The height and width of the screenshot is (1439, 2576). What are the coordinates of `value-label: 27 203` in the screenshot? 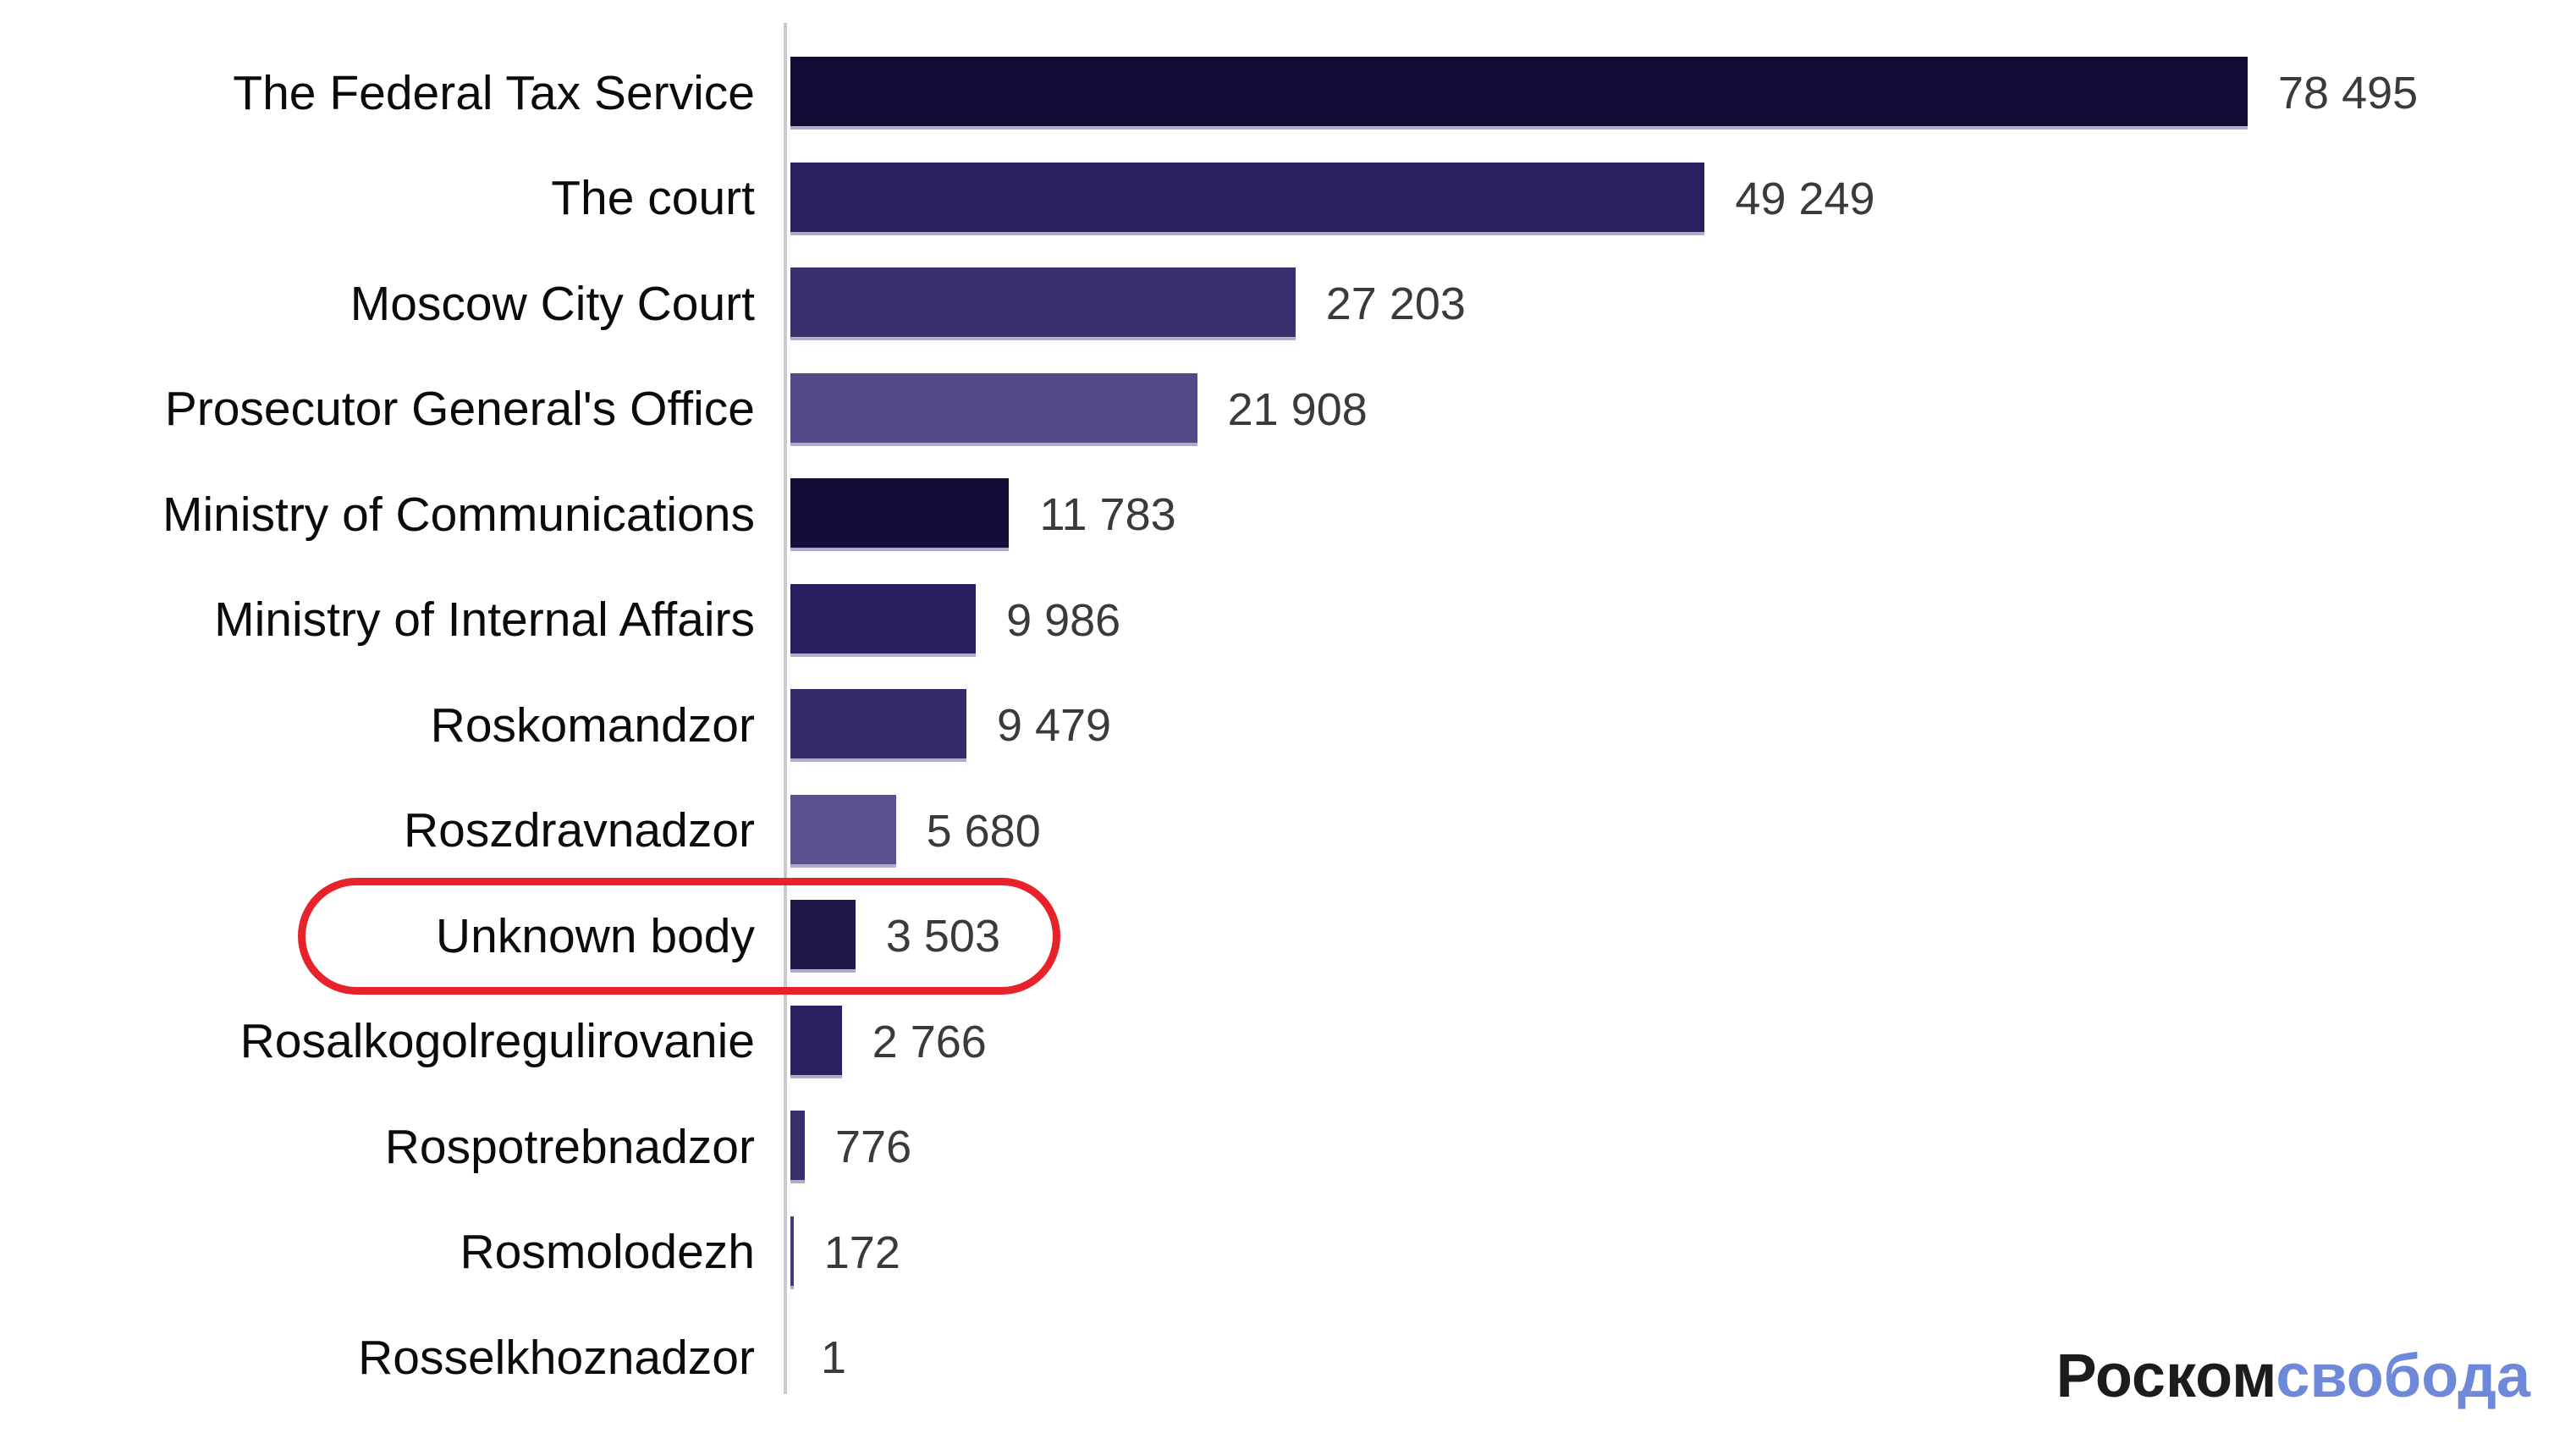 It's located at (1395, 304).